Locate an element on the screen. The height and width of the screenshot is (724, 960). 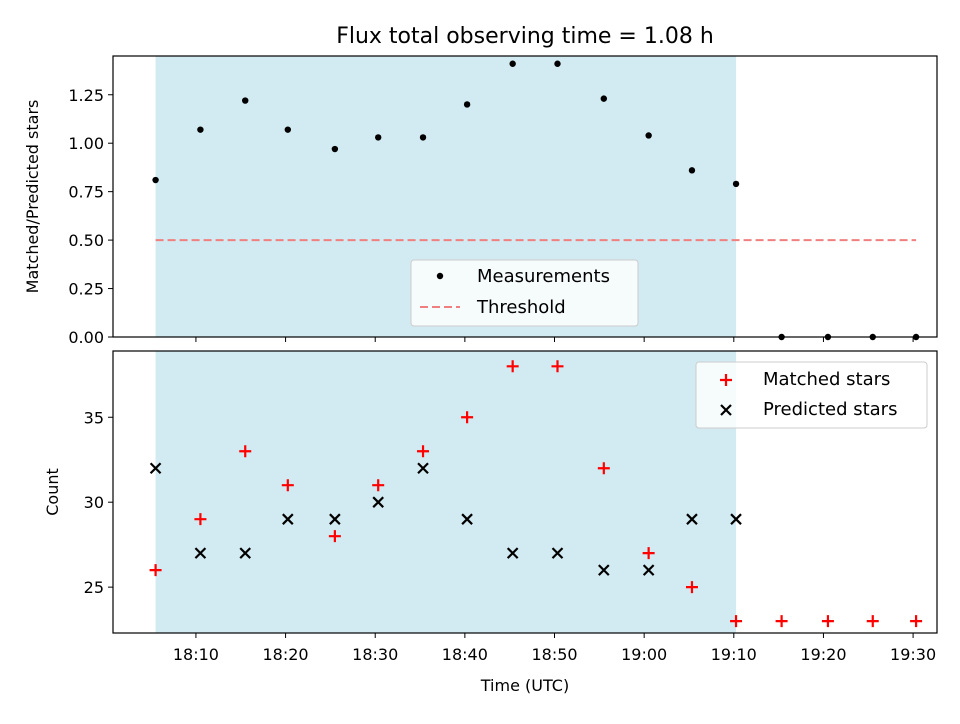
y-tick-label: 0.75 is located at coordinates (86, 192).